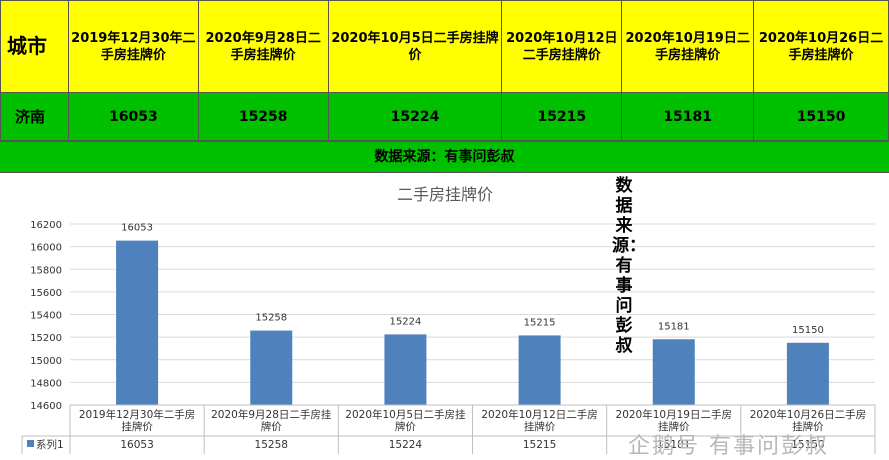  Describe the element at coordinates (562, 46) in the screenshot. I see `column-header: 2020年10月12日二手房挂牌价` at that location.